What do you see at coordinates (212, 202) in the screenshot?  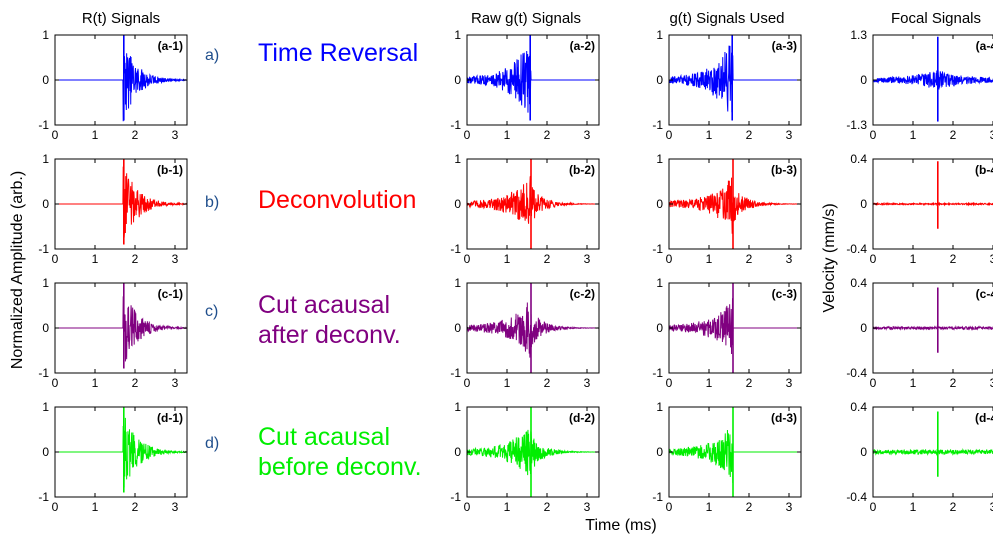 I see `row-b-letter: b)` at bounding box center [212, 202].